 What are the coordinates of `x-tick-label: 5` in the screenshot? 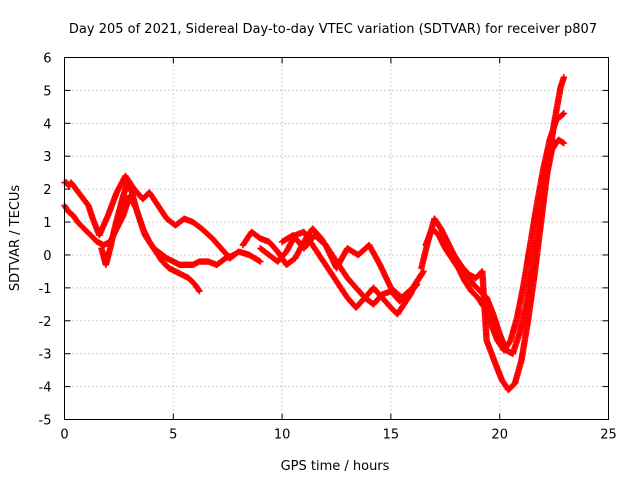 It's located at (173, 435).